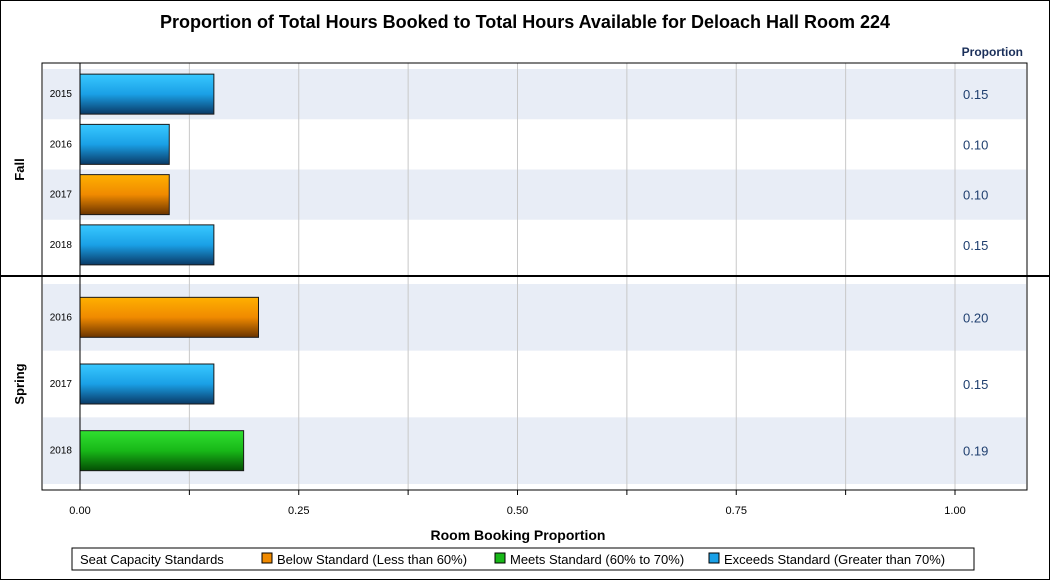  What do you see at coordinates (147, 94) in the screenshot?
I see `bar-fall-2015` at bounding box center [147, 94].